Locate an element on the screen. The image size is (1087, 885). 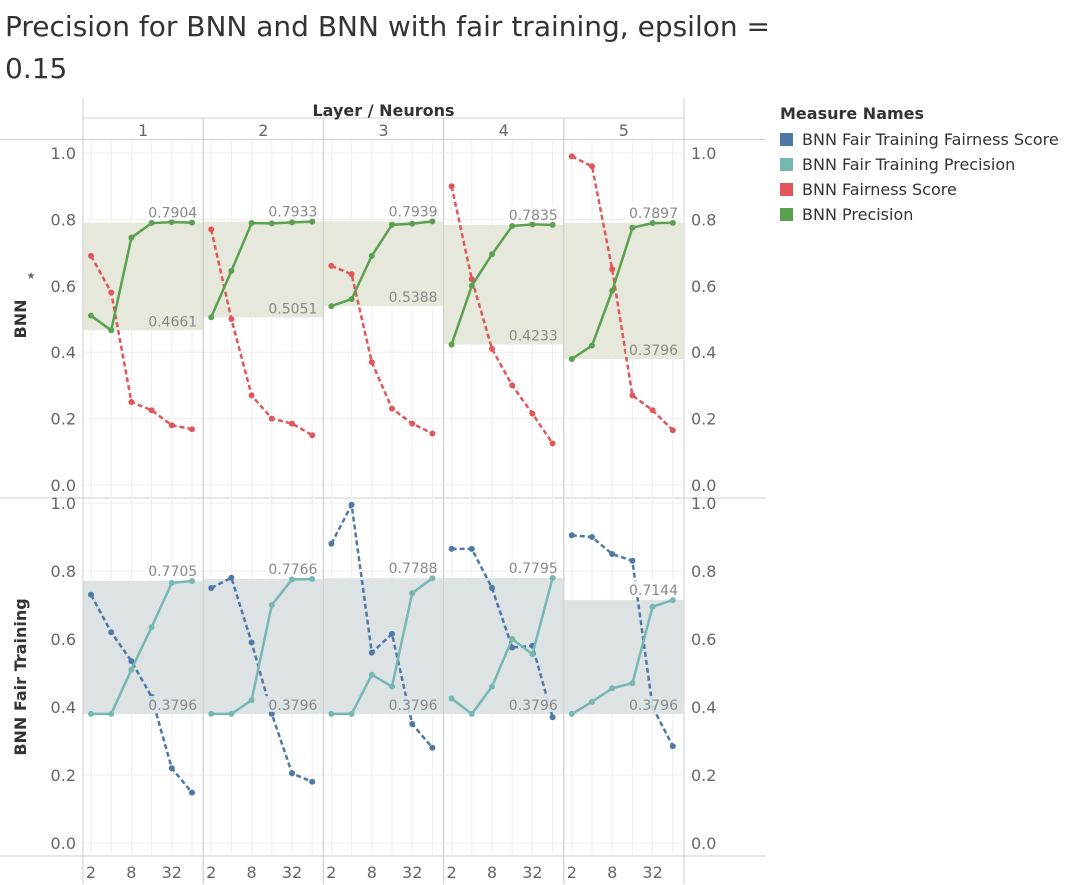
layer-header: 5 is located at coordinates (624, 130).